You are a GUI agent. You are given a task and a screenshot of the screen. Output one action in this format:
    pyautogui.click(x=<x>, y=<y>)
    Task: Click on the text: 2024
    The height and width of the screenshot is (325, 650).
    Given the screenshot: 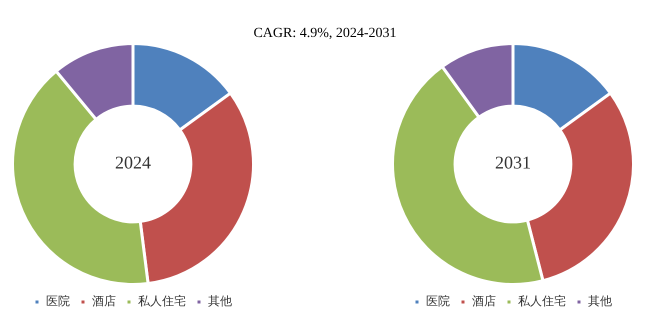 What is the action you would take?
    pyautogui.click(x=133, y=162)
    